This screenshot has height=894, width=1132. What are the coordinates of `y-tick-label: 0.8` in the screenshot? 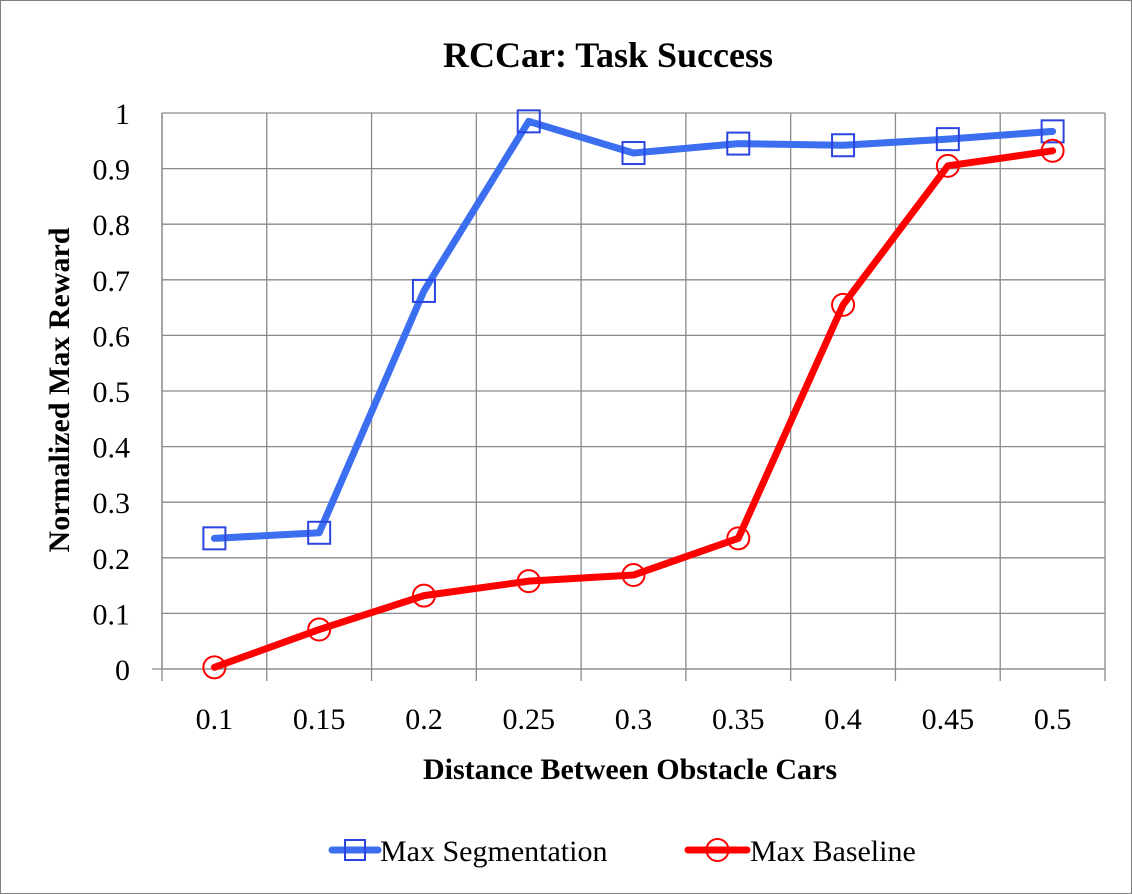 It's located at (112, 225).